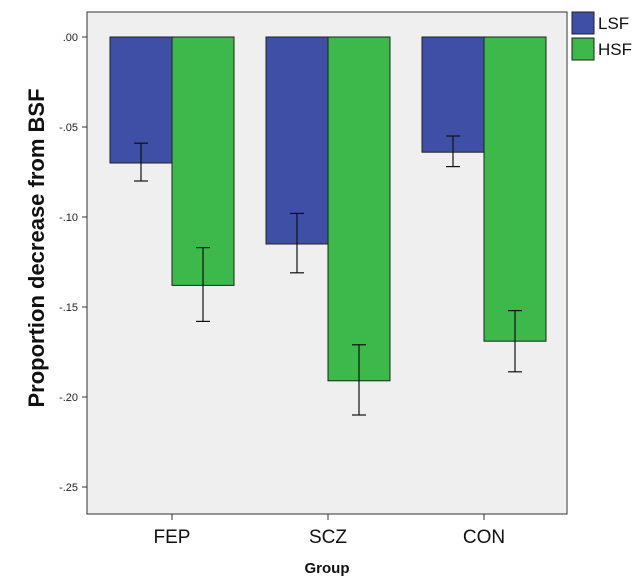  Describe the element at coordinates (172, 537) in the screenshot. I see `x-category-label: FEP` at that location.